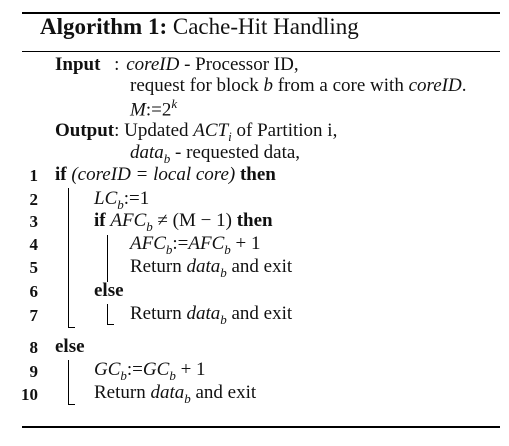 The image size is (509, 446). I want to click on inner-else-block-end, so click(110, 324).